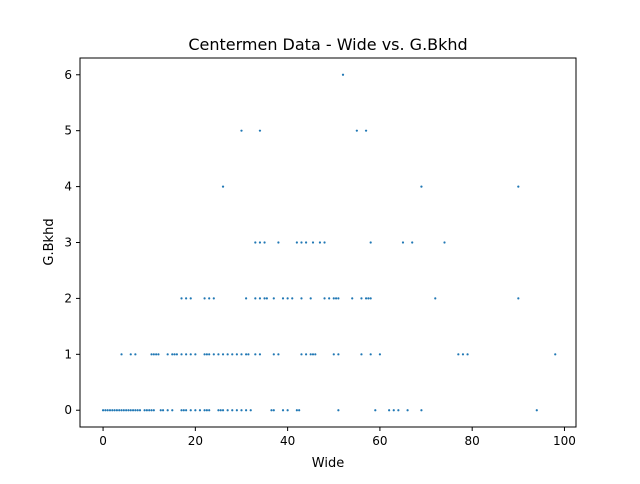 This screenshot has height=484, width=640. Describe the element at coordinates (472, 441) in the screenshot. I see `x-tick-label: 80` at that location.